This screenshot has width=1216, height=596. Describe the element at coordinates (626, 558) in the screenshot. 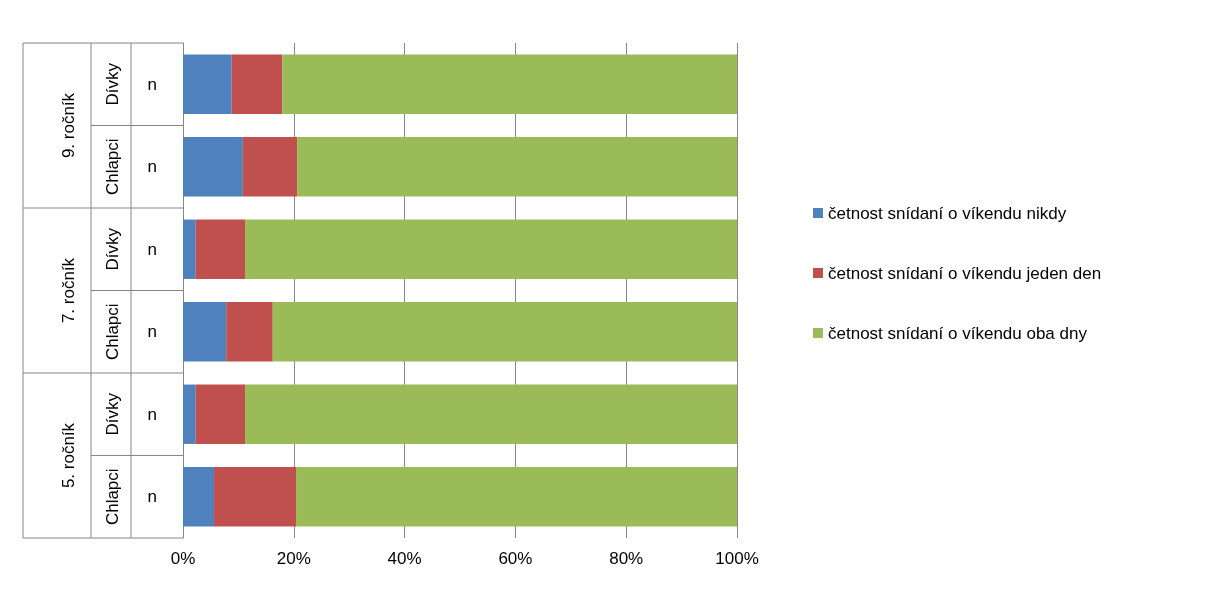

I see `x-tick-label: 80%` at that location.